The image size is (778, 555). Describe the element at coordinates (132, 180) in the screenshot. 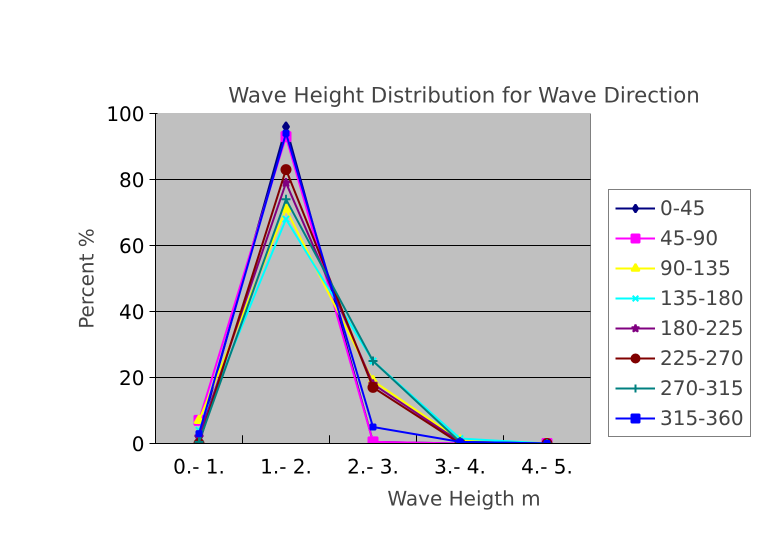

I see `y-tick-label: 80` at that location.